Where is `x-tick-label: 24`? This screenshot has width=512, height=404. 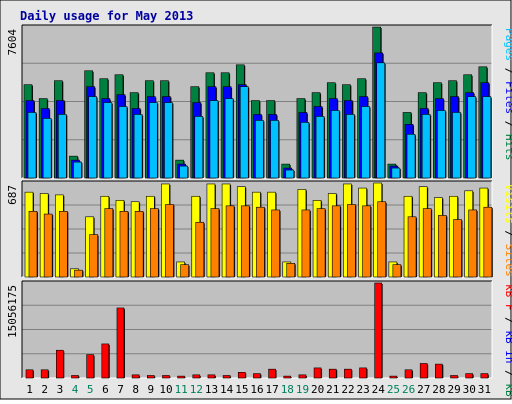
x-tick-label: 24 is located at coordinates (379, 389).